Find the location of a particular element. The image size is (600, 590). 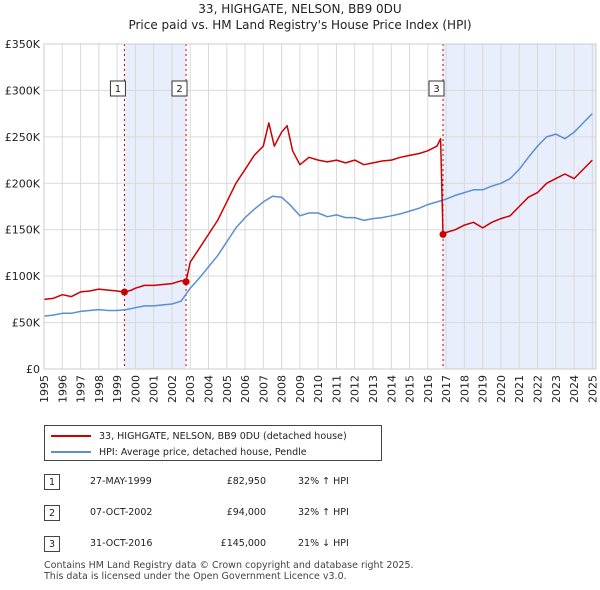

y-tick-label: £200K is located at coordinates (23, 183).